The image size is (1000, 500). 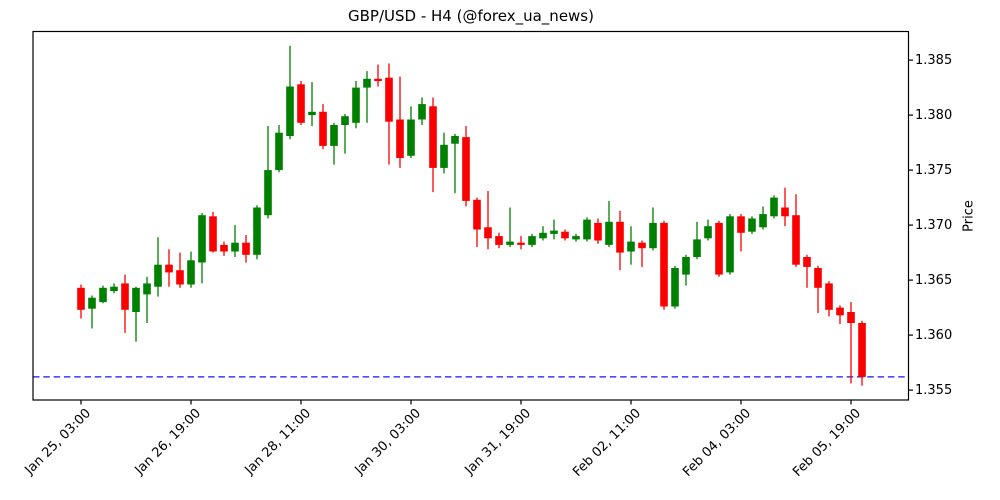 I want to click on y-tick-label: 1.375, so click(x=934, y=170).